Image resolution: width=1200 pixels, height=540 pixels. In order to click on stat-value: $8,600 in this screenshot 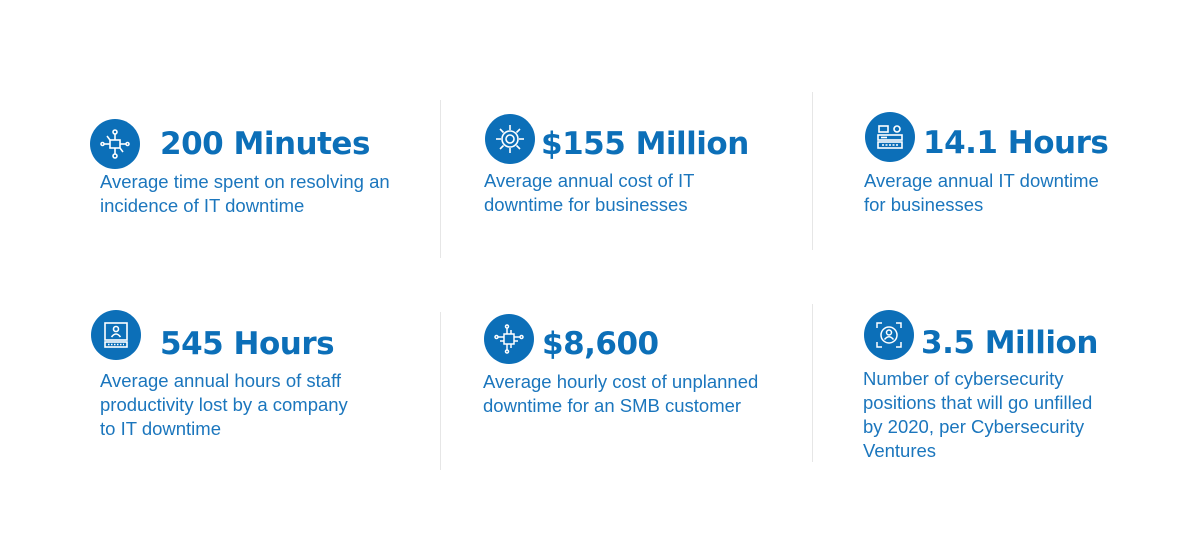, I will do `click(600, 344)`.